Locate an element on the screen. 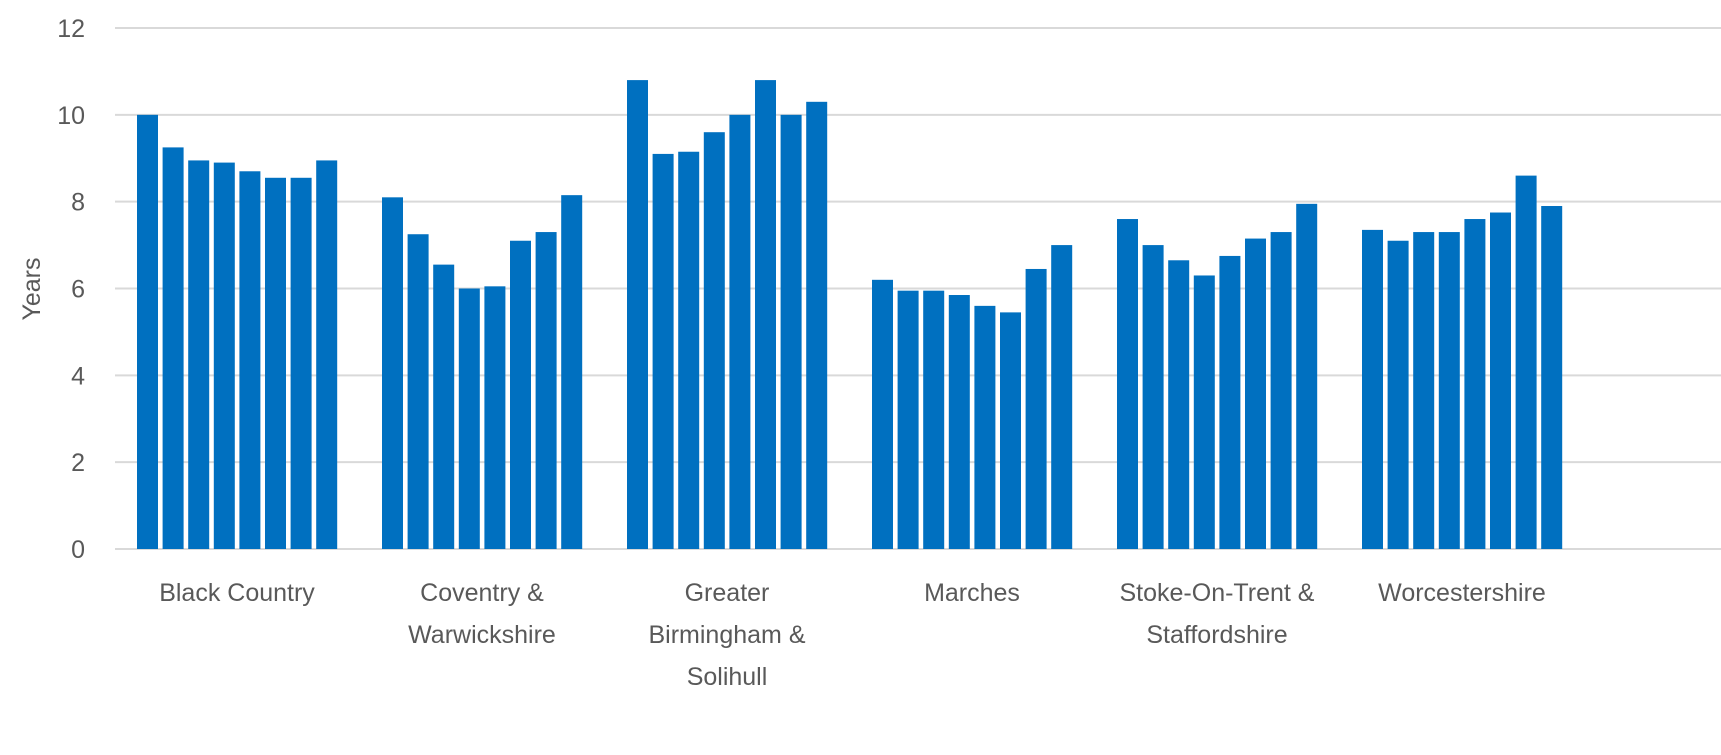  y-tick-label-12: 12 is located at coordinates (71, 29).